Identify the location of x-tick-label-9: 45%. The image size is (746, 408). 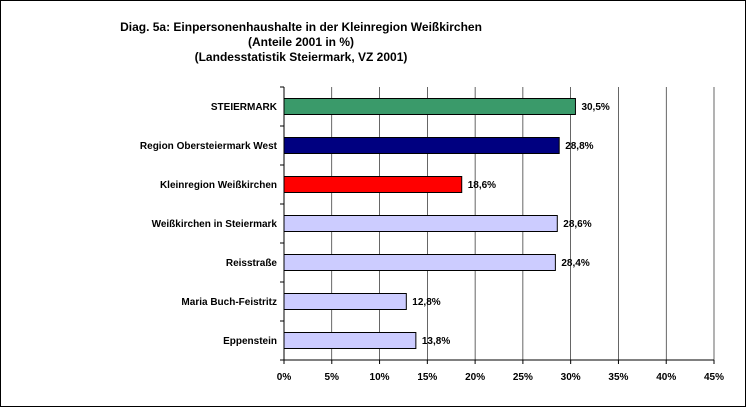
(714, 377).